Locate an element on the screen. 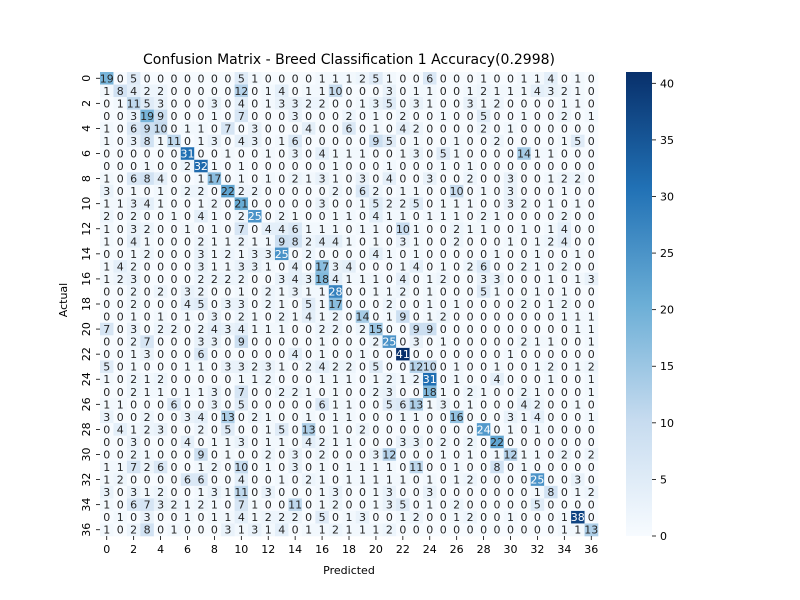 This screenshot has height=600, width=800. cell-value-label: 9 is located at coordinates (147, 128).